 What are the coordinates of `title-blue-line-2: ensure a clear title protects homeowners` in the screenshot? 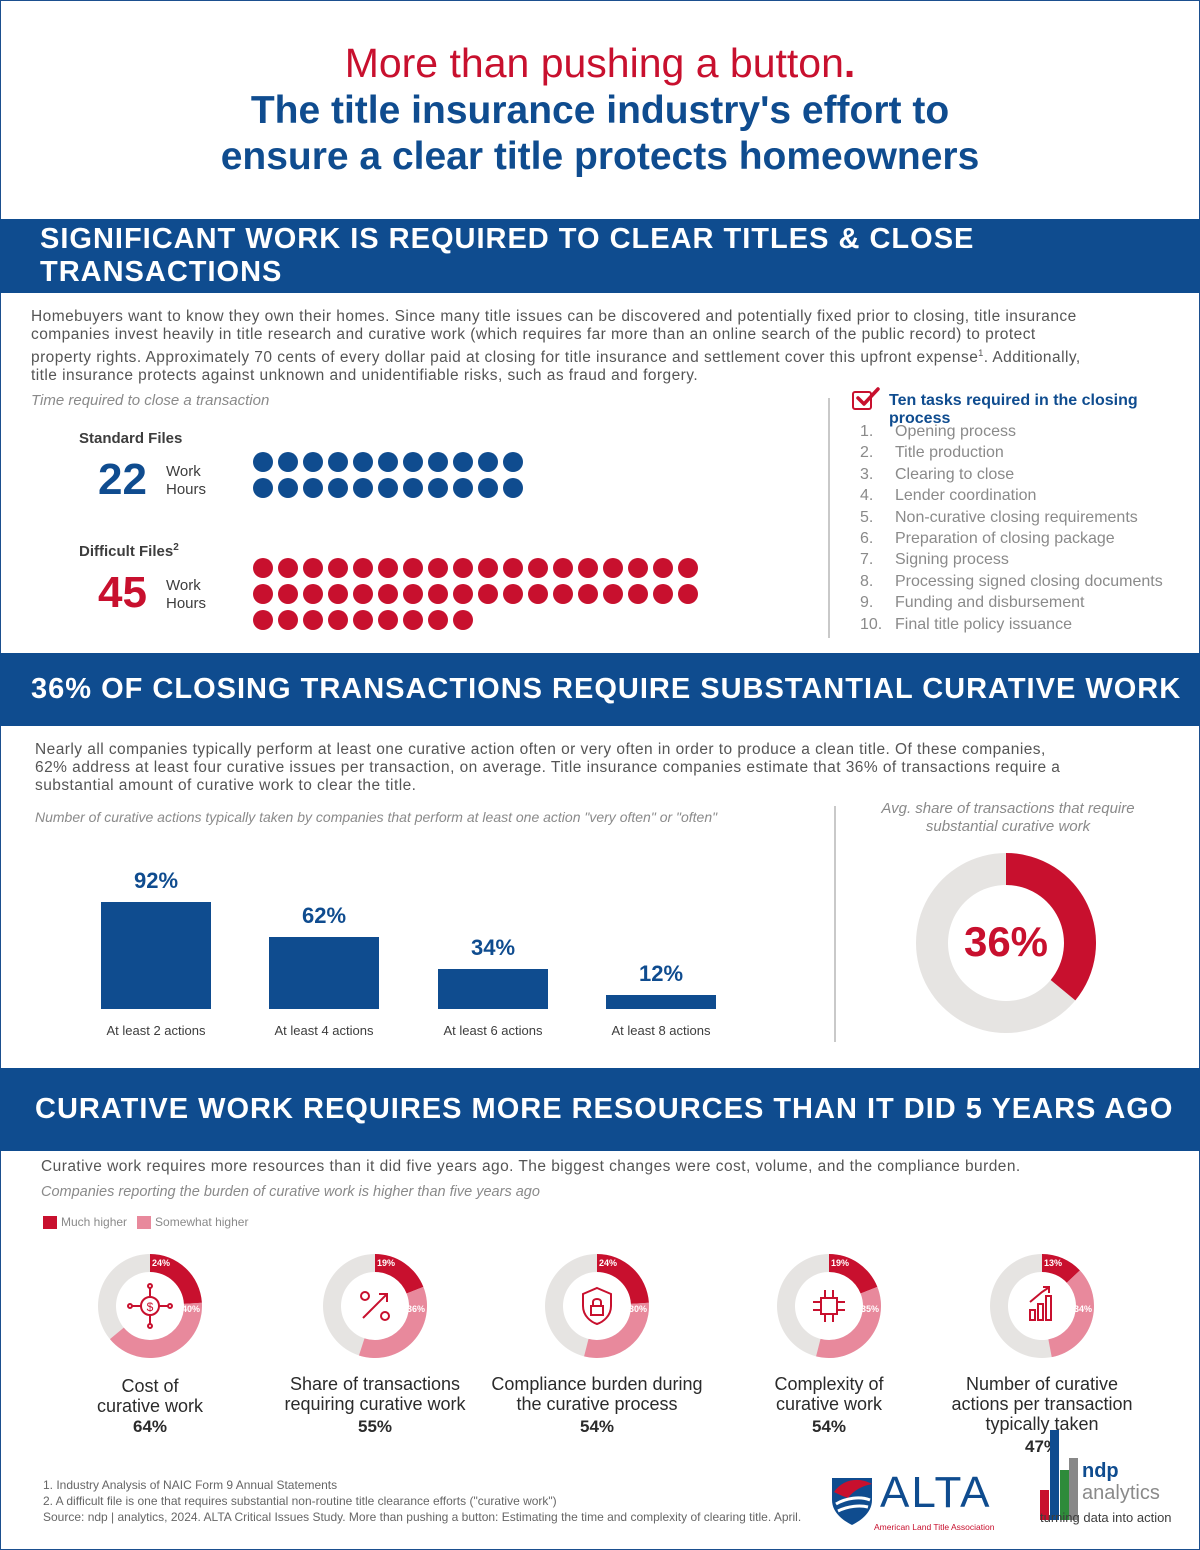 It's located at (600, 156).